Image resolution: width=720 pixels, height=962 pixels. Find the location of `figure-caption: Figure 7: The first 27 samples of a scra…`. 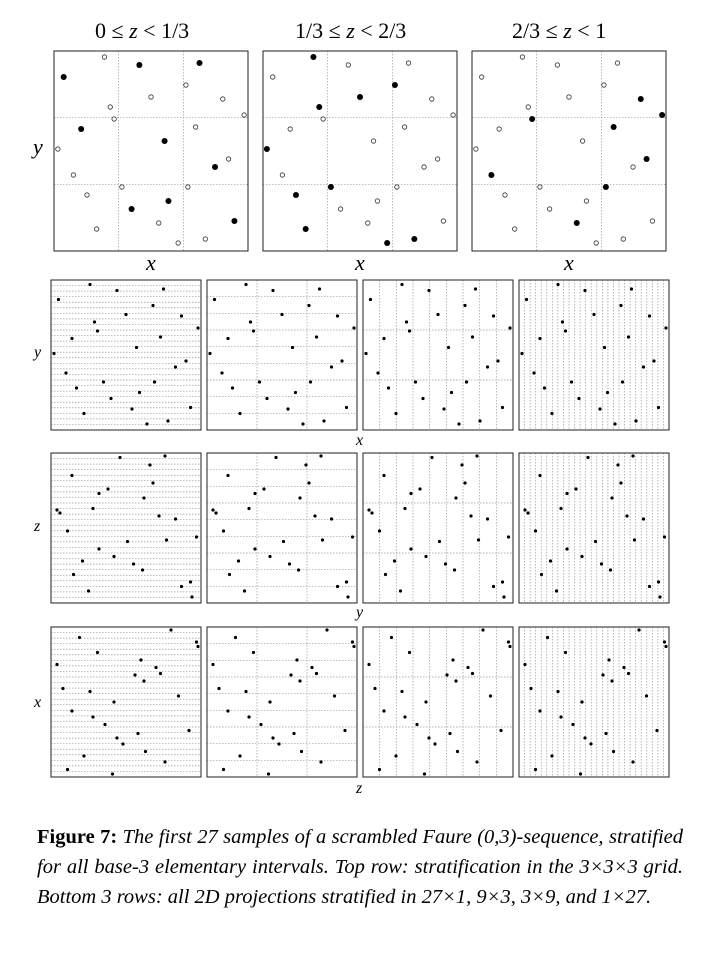

figure-caption: Figure 7: The first 27 samples of a scra… is located at coordinates (360, 867).